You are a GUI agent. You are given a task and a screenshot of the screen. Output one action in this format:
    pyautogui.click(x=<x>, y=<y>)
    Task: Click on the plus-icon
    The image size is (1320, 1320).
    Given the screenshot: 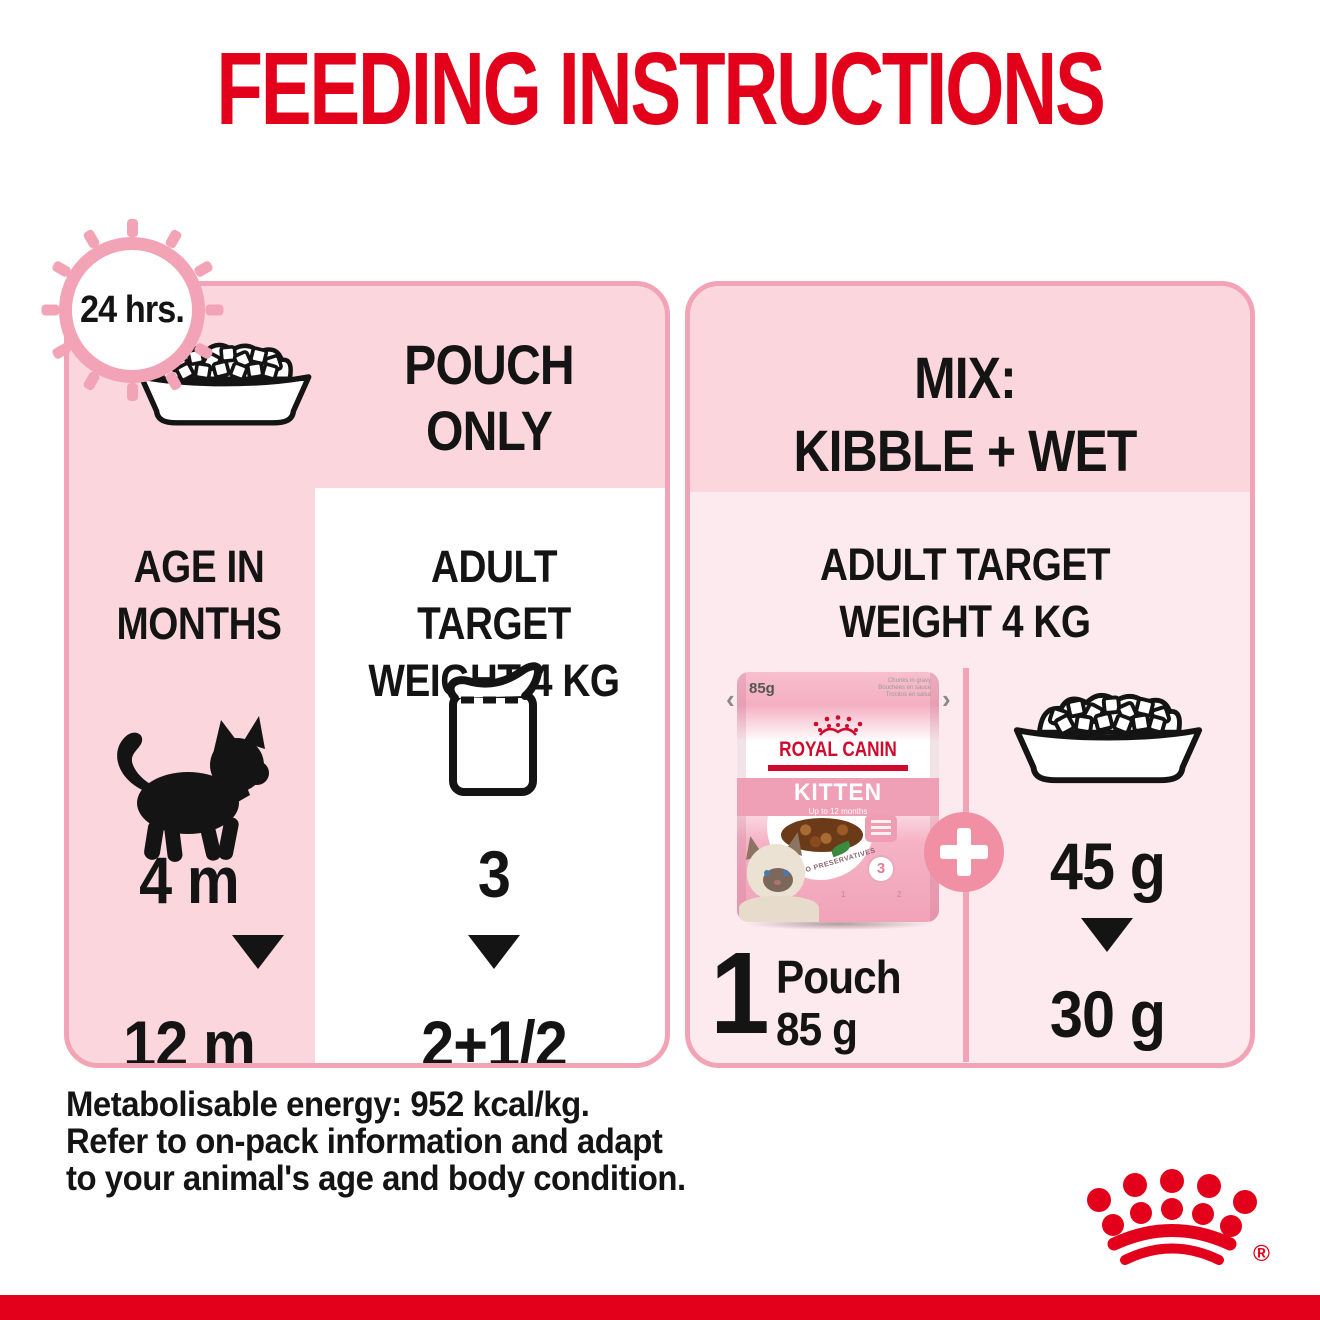 What is the action you would take?
    pyautogui.click(x=964, y=852)
    